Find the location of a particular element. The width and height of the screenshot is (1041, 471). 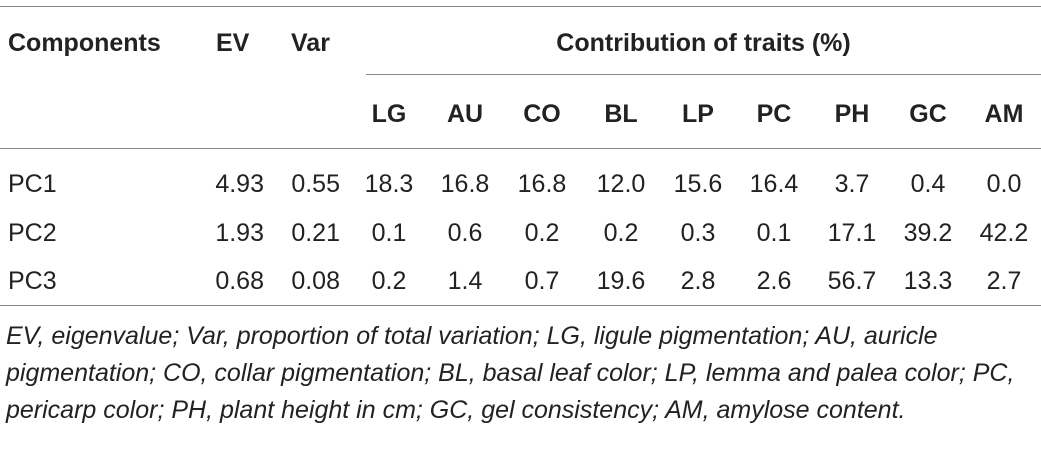

header-ev: EV is located at coordinates (233, 43).